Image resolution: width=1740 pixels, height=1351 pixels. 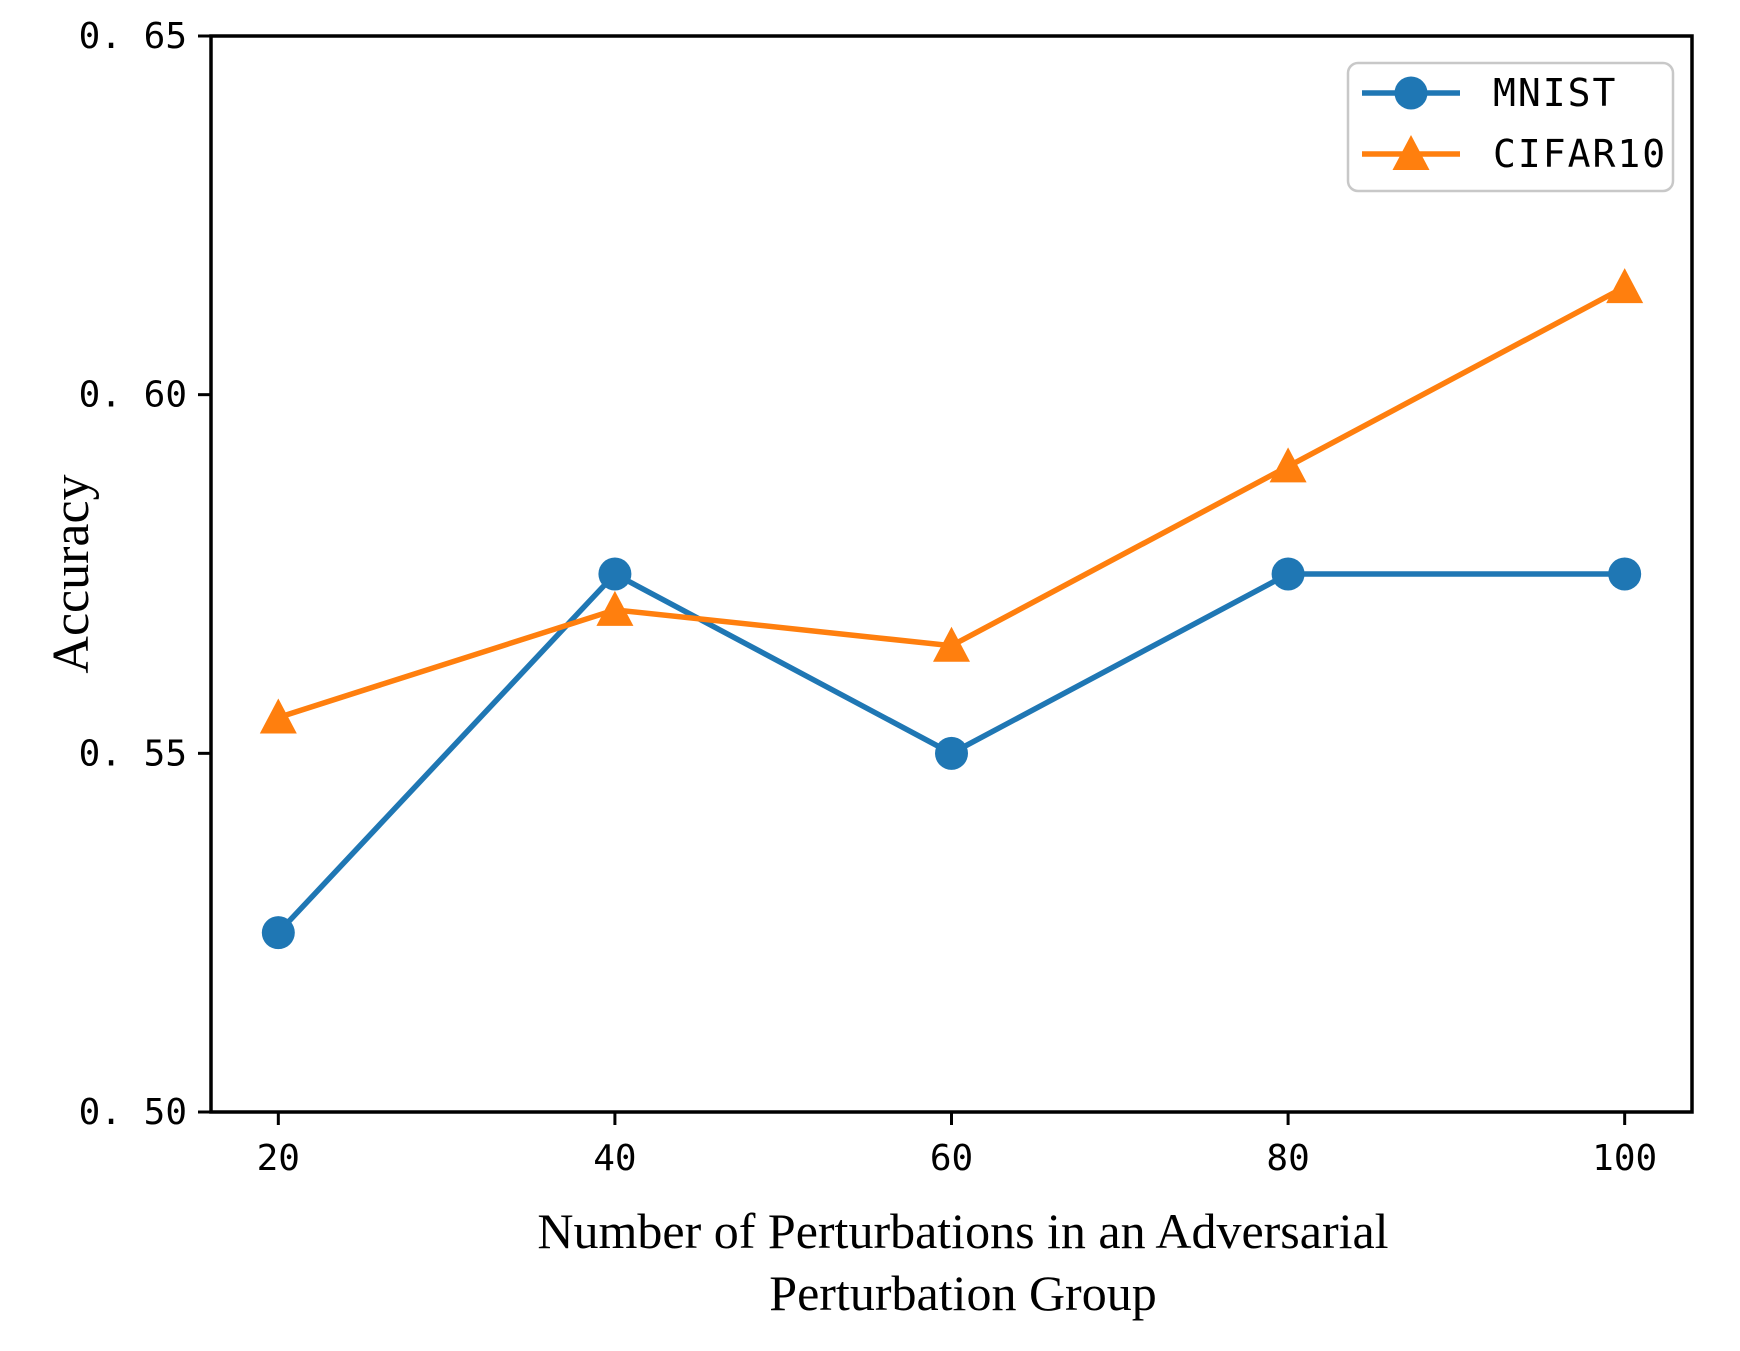 I want to click on legend-label-mnist: MNIST, so click(x=1555, y=93).